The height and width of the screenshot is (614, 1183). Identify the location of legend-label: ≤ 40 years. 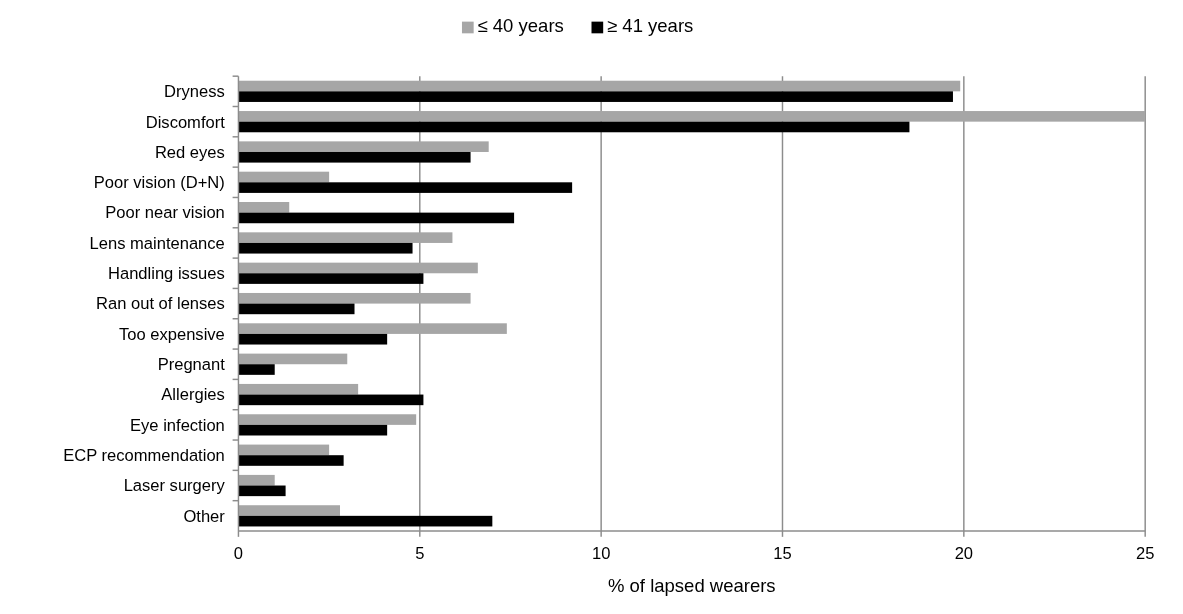
(520, 26).